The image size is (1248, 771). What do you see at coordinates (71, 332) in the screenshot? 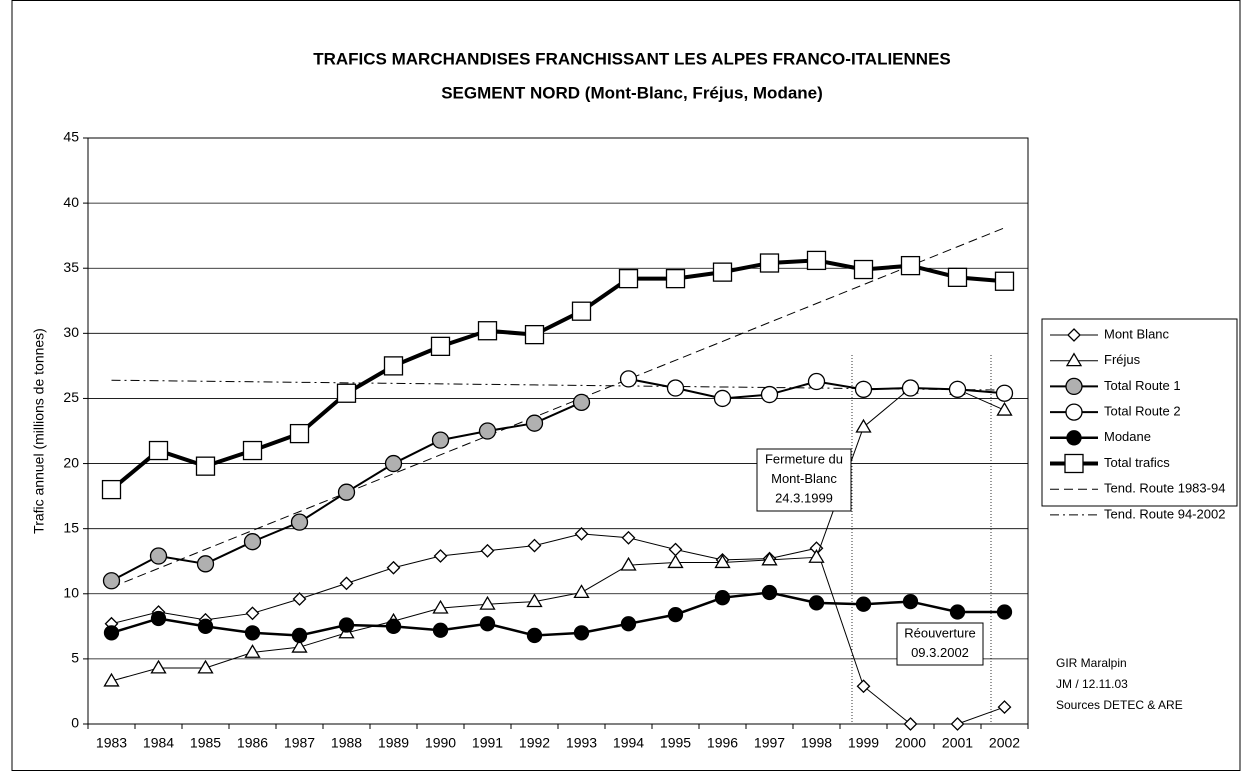
I see `y-tick-label: 30` at bounding box center [71, 332].